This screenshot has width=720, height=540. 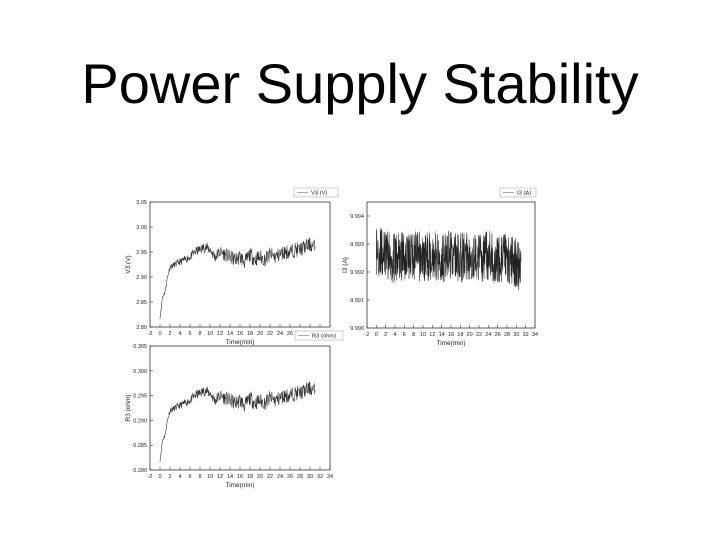 What do you see at coordinates (140, 372) in the screenshot?
I see `y-tick-label: 0.300` at bounding box center [140, 372].